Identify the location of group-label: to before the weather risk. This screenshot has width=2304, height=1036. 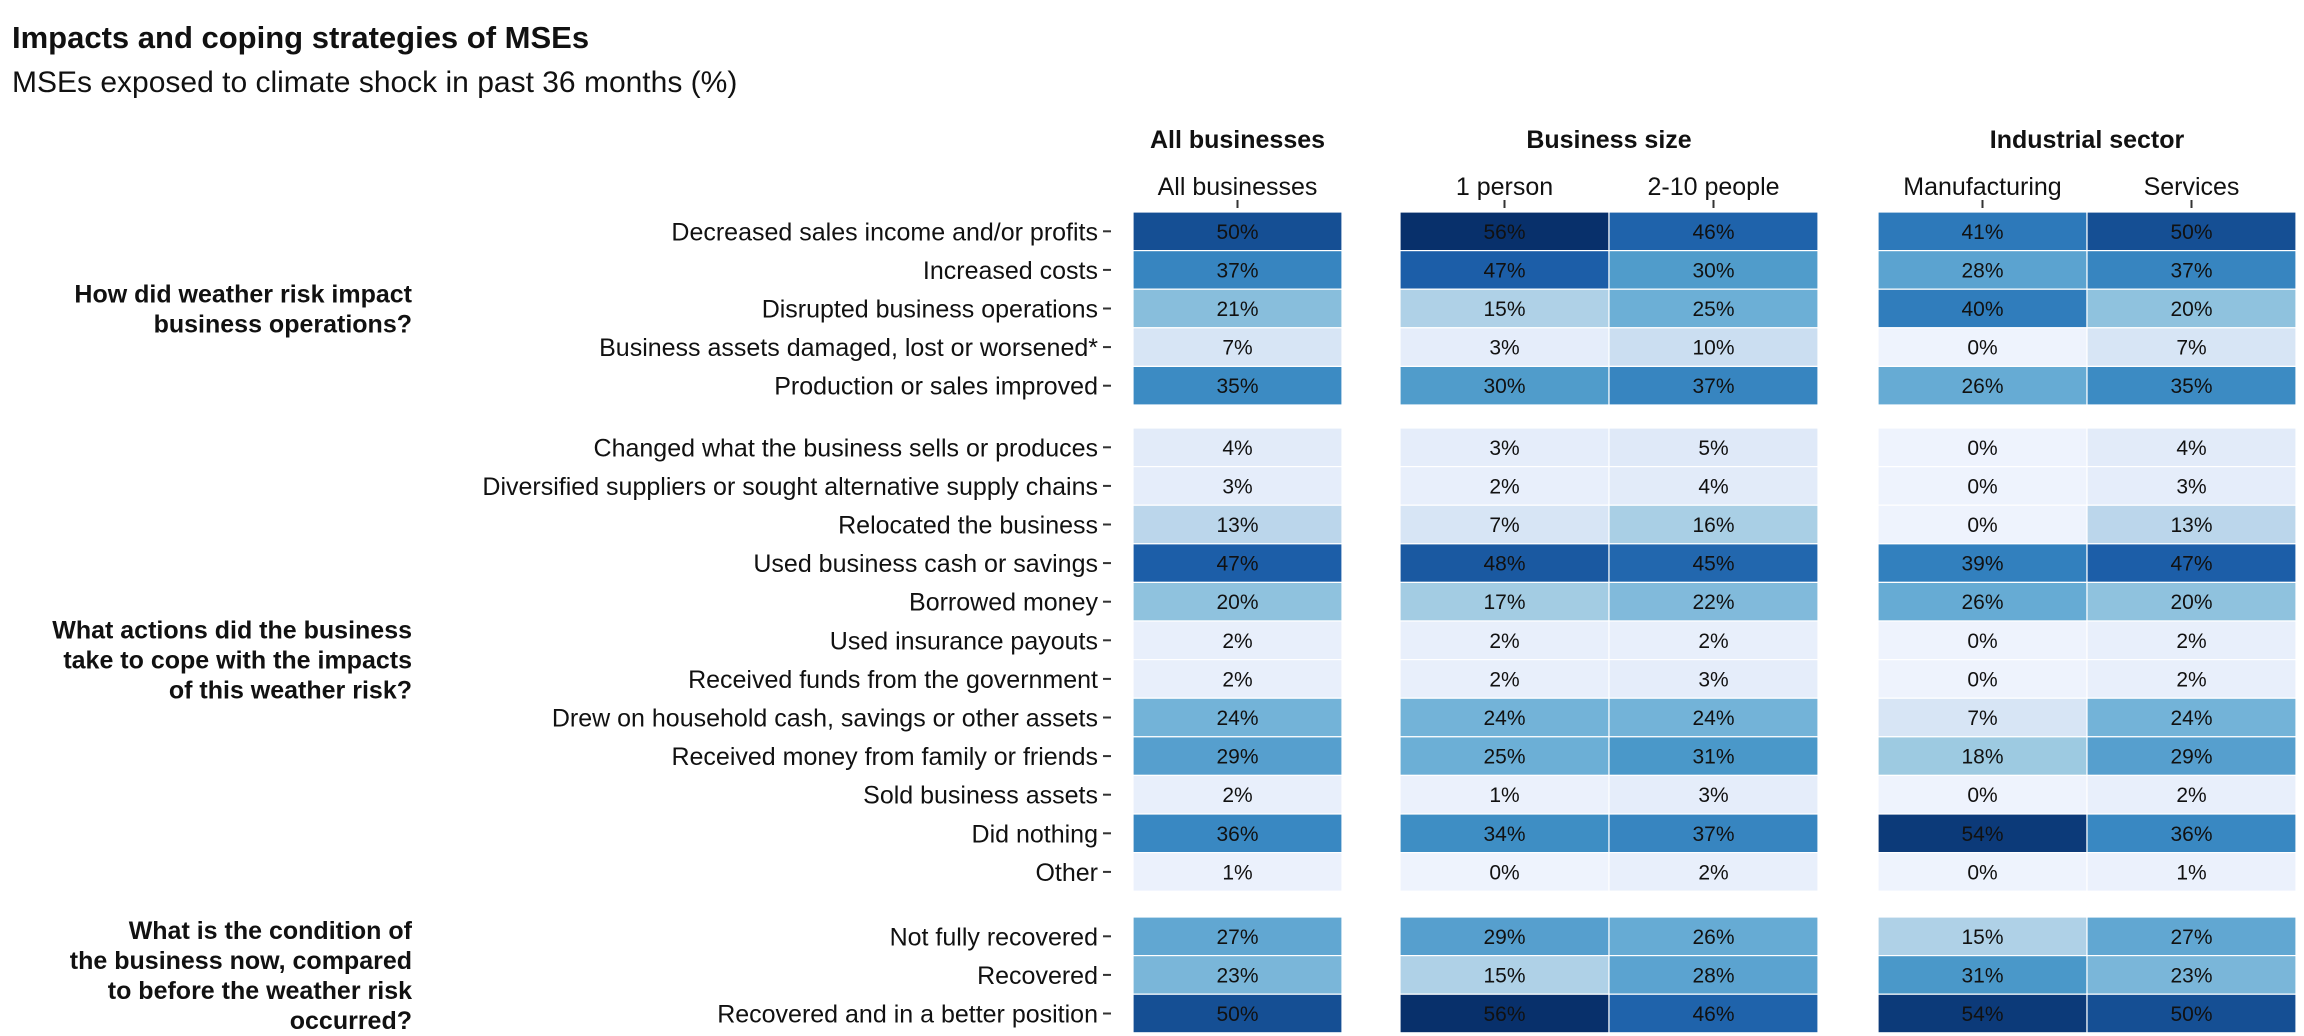
(260, 991).